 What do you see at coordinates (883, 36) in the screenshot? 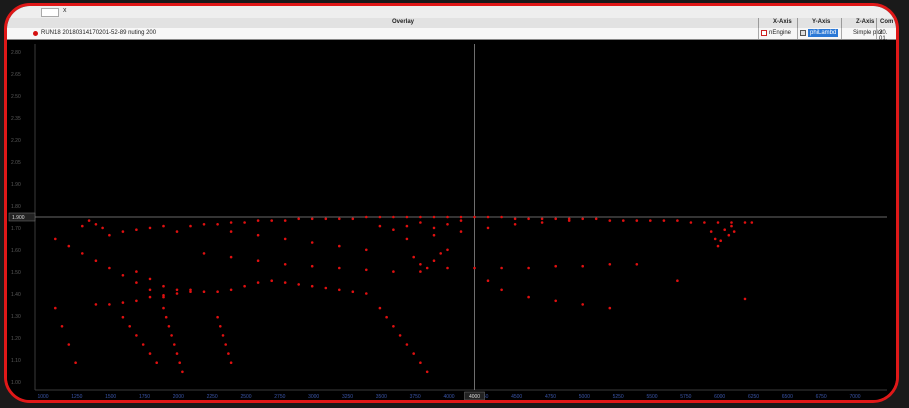
I see `comment-cell: 20. 01.` at bounding box center [883, 36].